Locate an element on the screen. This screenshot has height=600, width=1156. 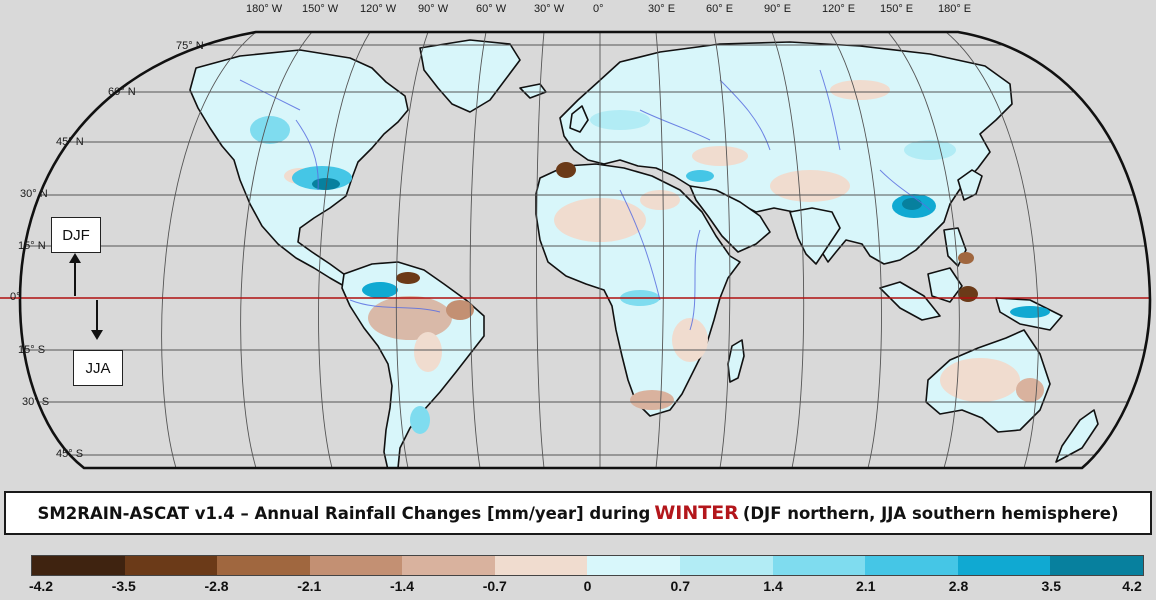
djf-label: DJF is located at coordinates (76, 235).